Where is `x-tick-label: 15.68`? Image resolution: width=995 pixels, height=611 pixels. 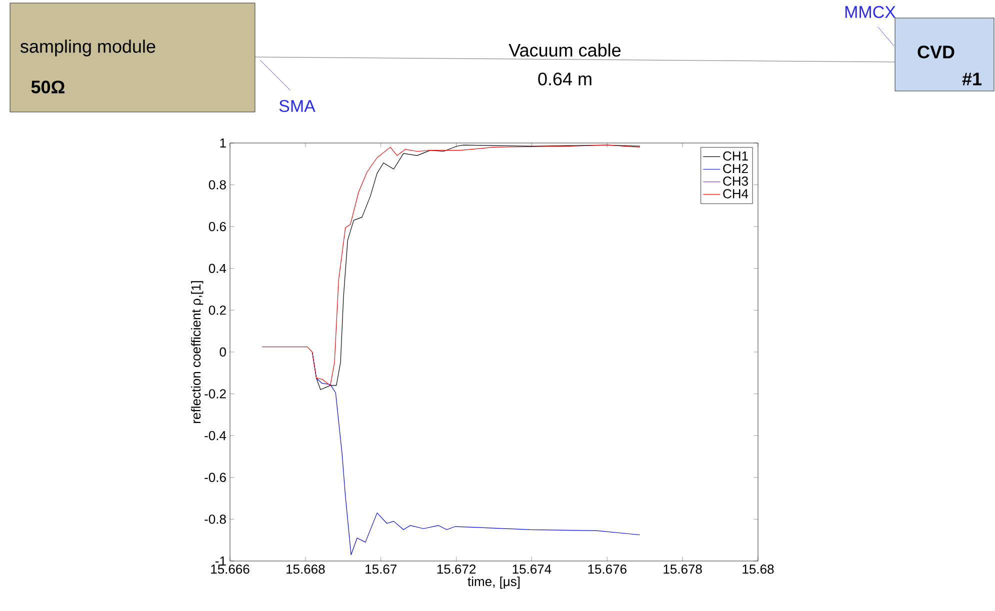 x-tick-label: 15.68 is located at coordinates (758, 569).